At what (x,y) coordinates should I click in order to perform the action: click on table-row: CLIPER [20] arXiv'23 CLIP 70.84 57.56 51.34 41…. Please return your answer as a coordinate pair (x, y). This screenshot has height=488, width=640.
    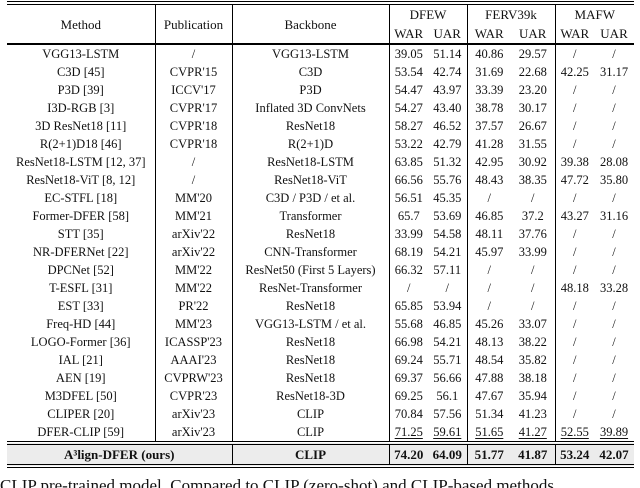
    Looking at the image, I should click on (320, 414).